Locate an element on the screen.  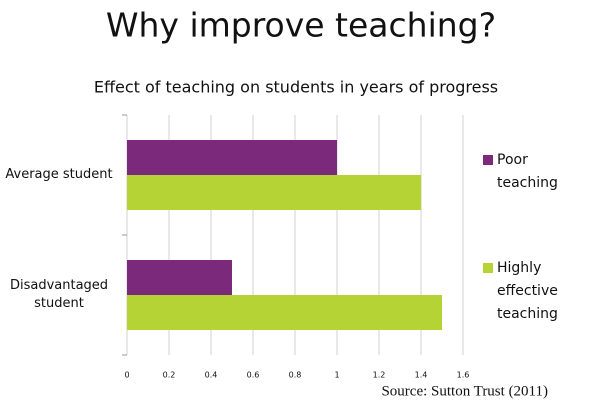
x-tick-label: 0.6 is located at coordinates (253, 375).